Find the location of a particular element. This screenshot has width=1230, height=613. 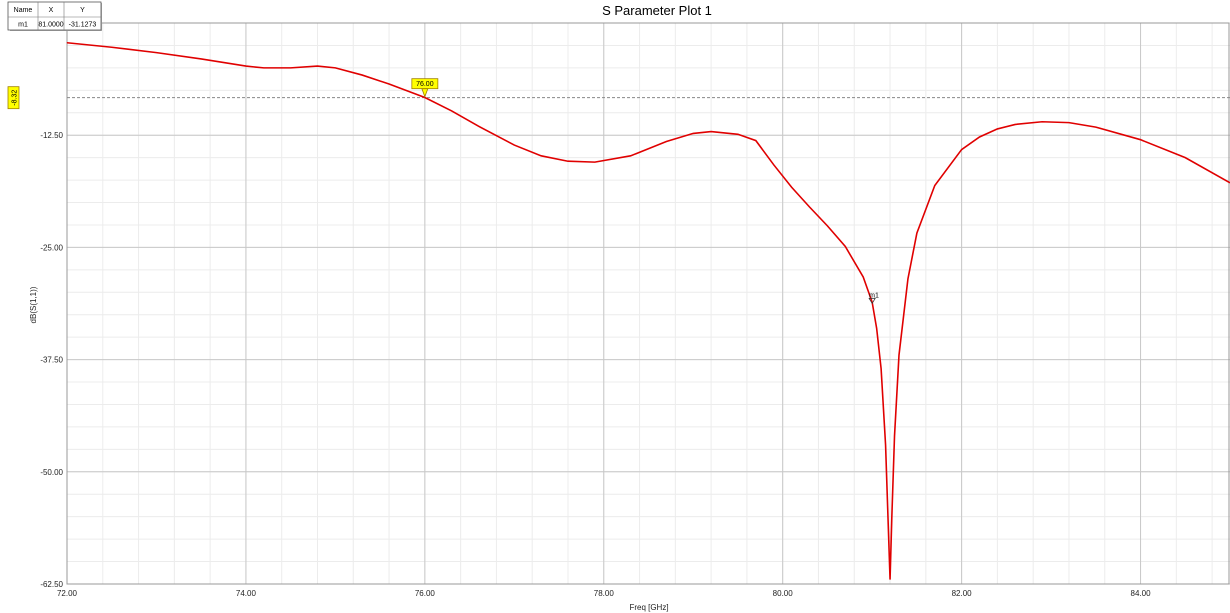

y-tick-label: -25.00 is located at coordinates (51, 247).